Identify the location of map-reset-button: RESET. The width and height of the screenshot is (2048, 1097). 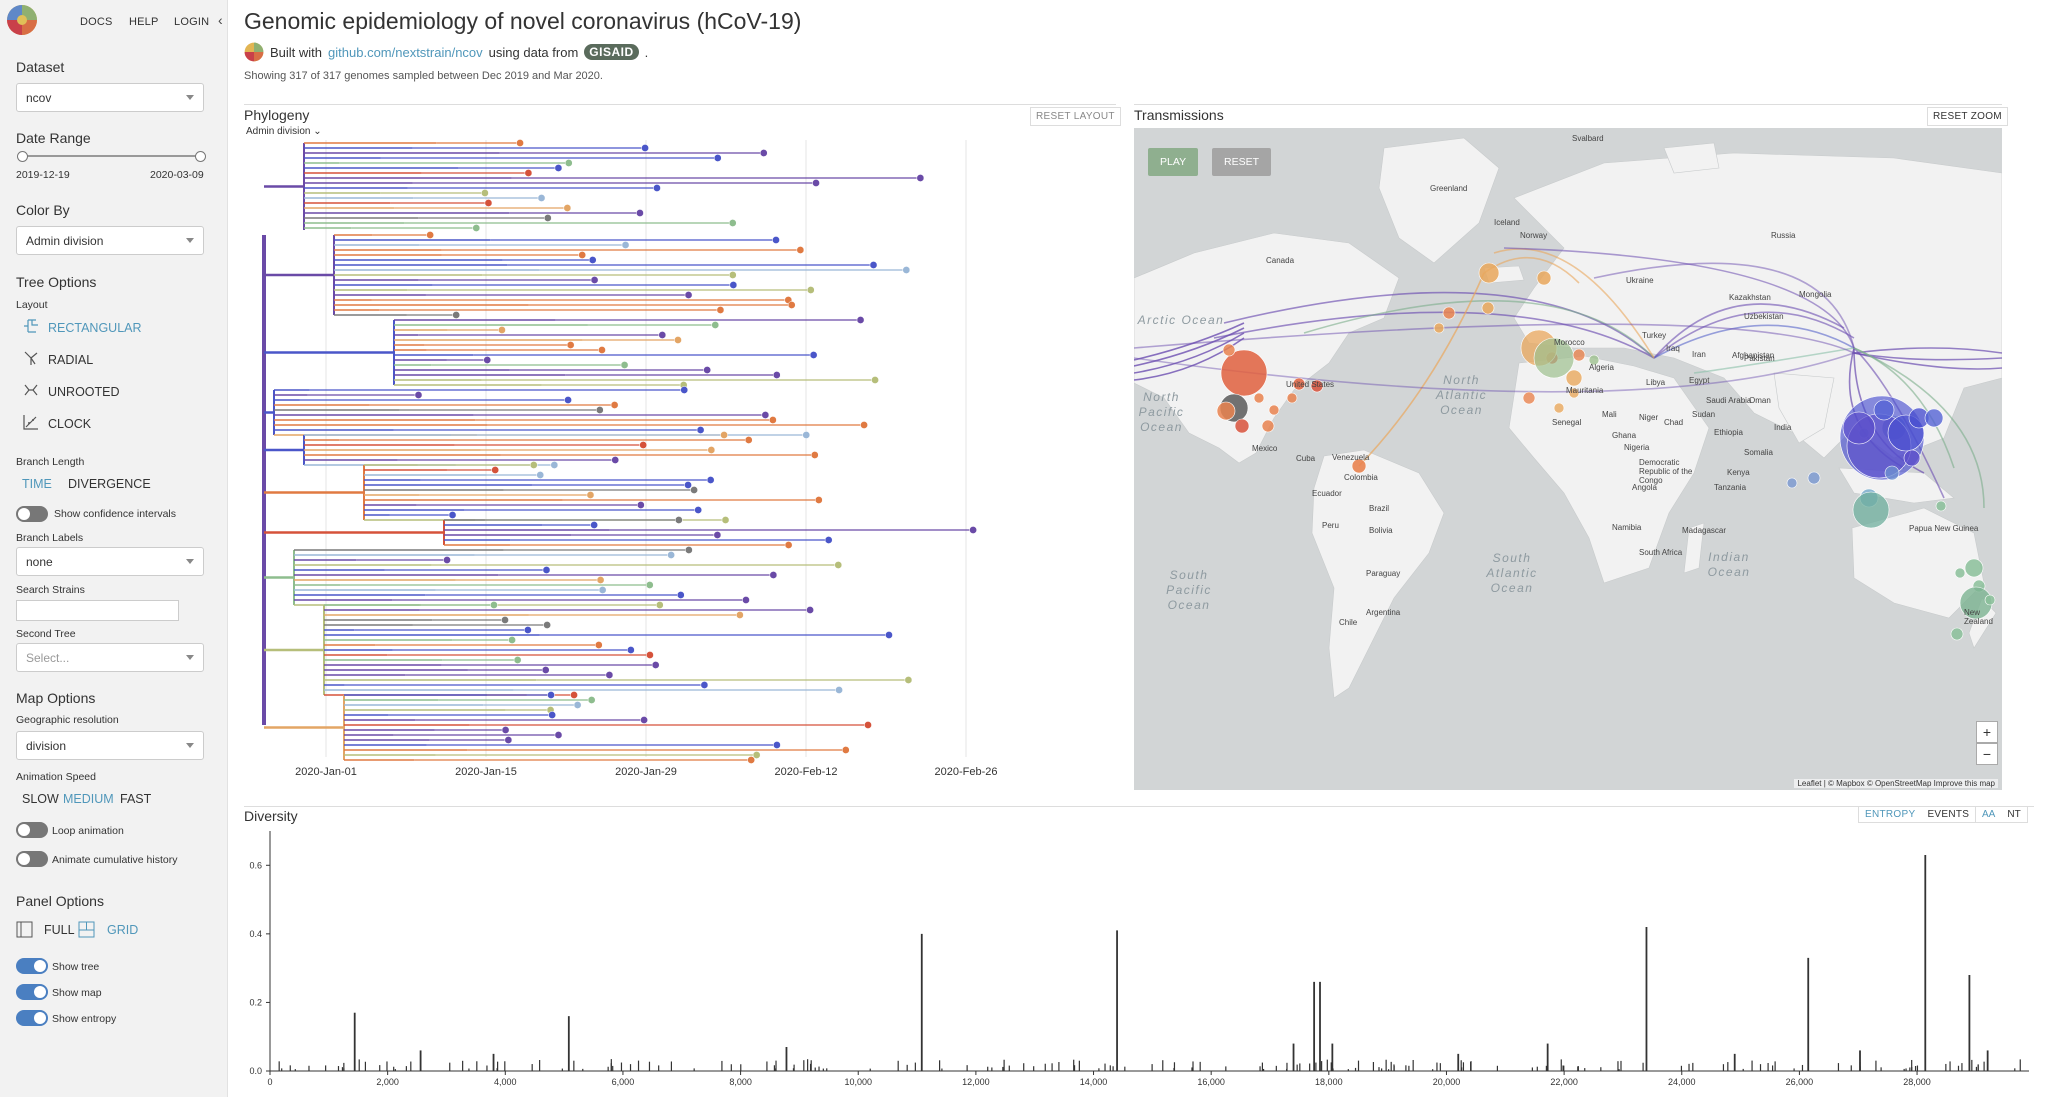
(1242, 162).